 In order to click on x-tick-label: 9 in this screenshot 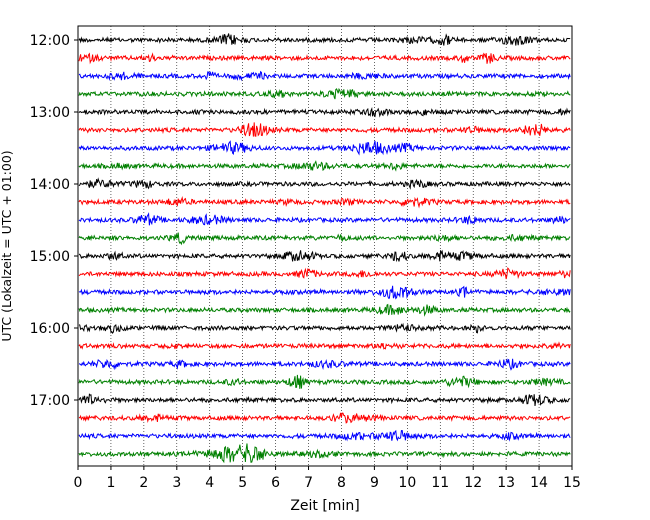, I will do `click(374, 483)`.